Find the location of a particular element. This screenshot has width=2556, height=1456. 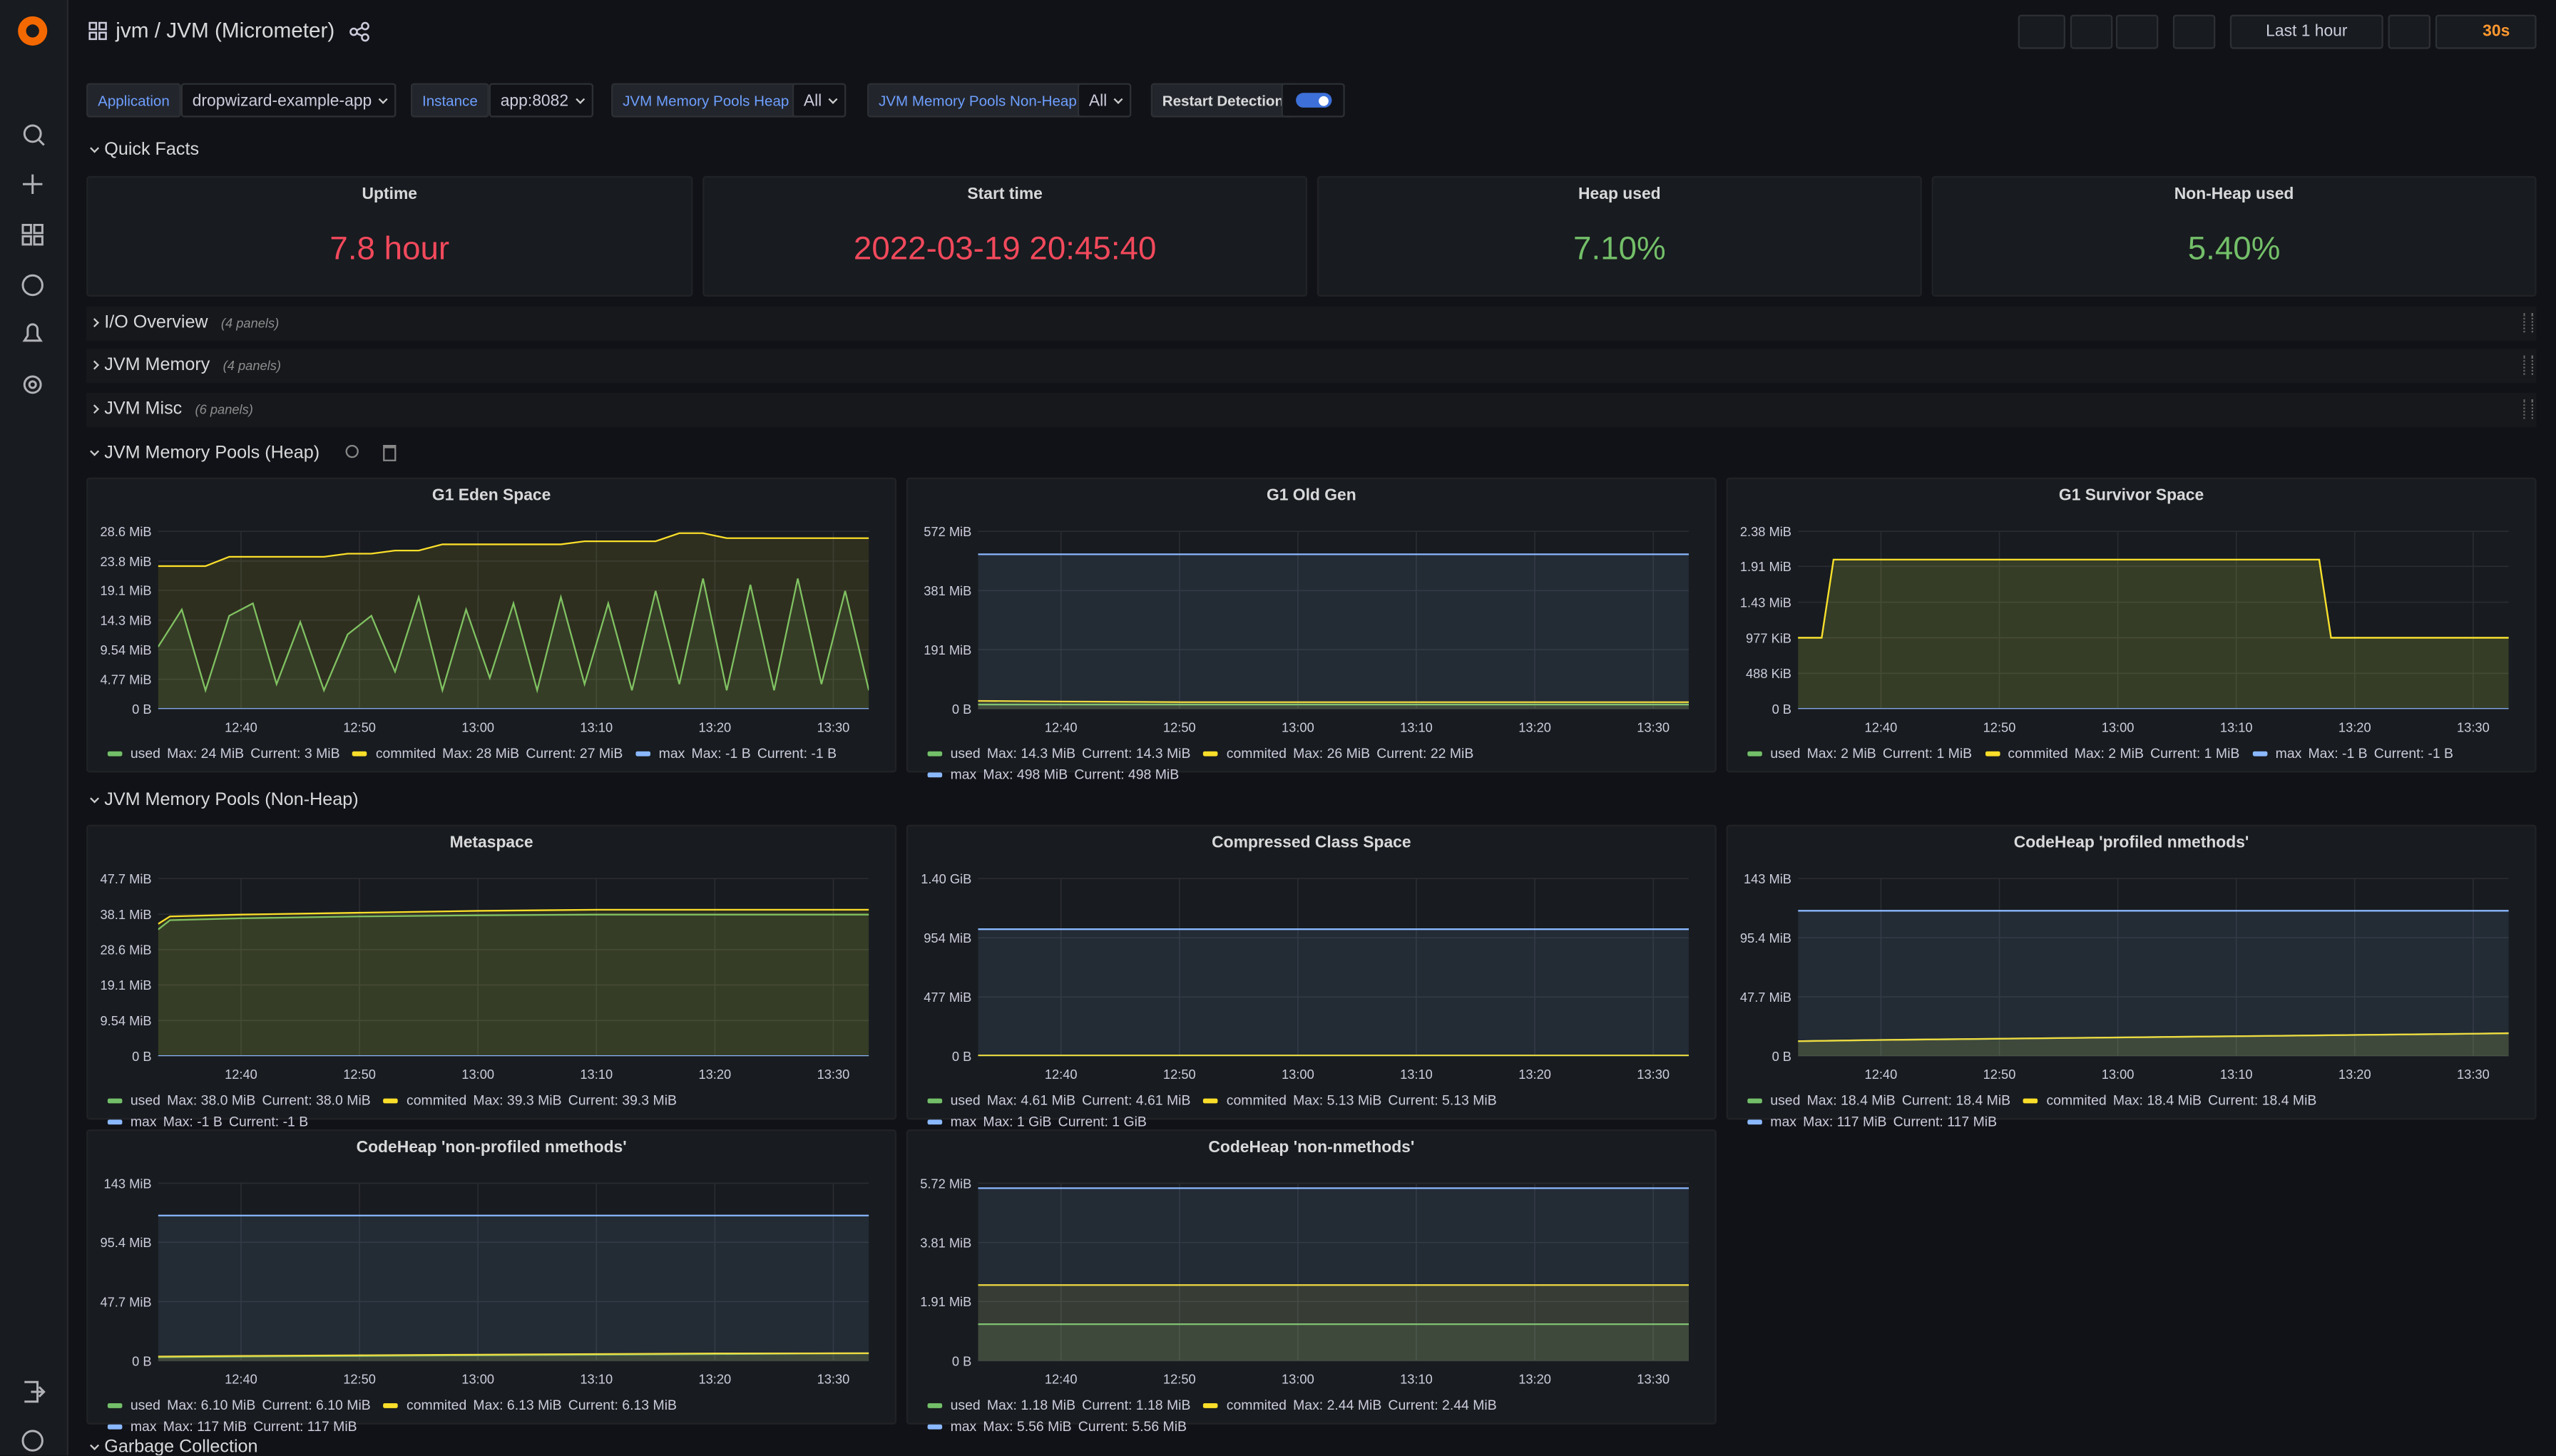

toggle-box is located at coordinates (1313, 100).